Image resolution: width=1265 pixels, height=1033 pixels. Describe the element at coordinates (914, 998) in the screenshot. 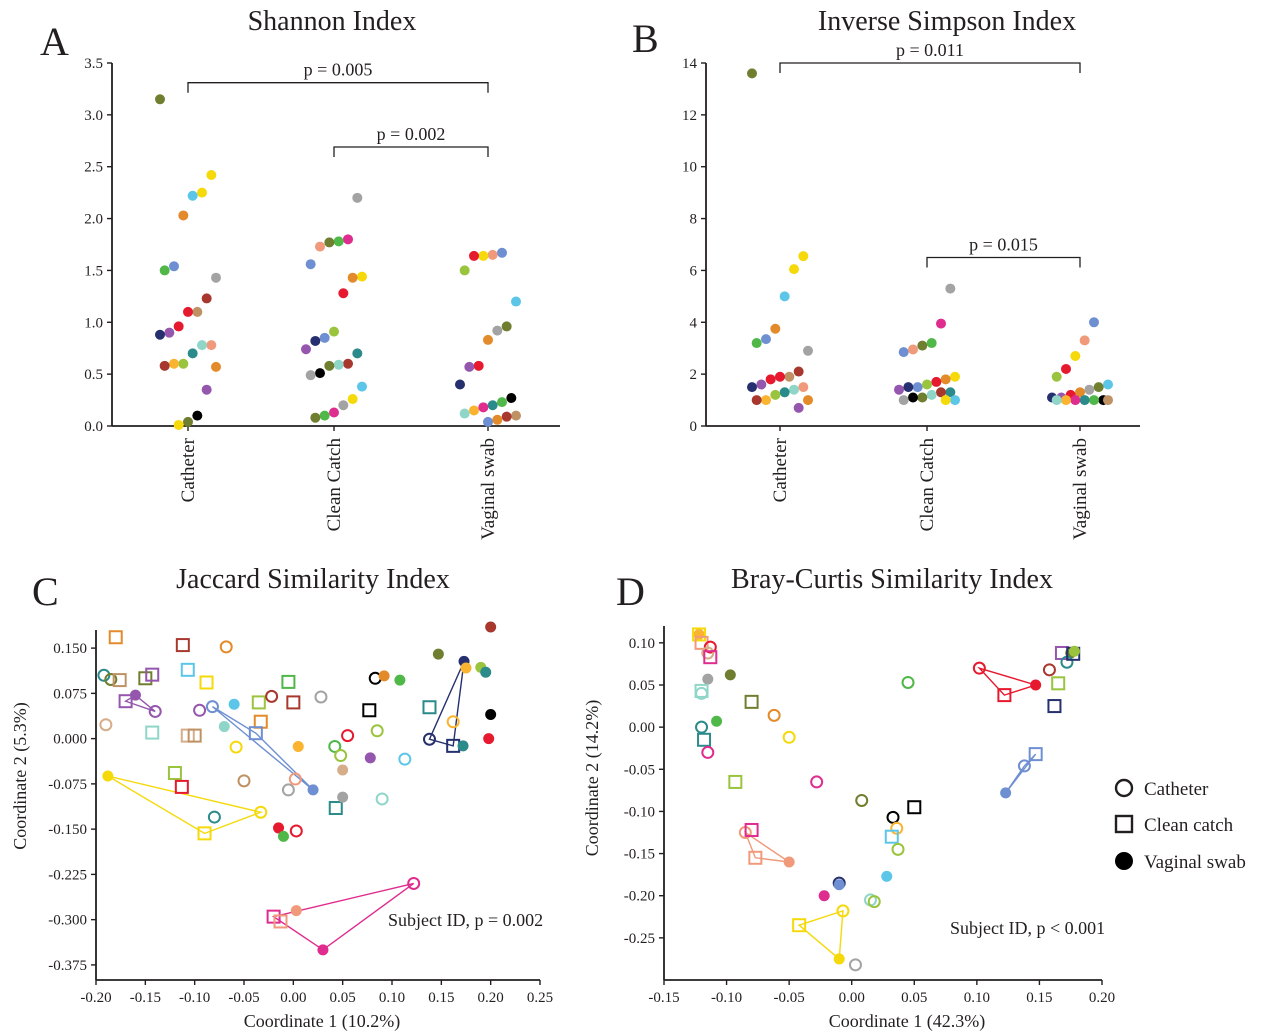

I see `x-tick-label: 0.05` at that location.